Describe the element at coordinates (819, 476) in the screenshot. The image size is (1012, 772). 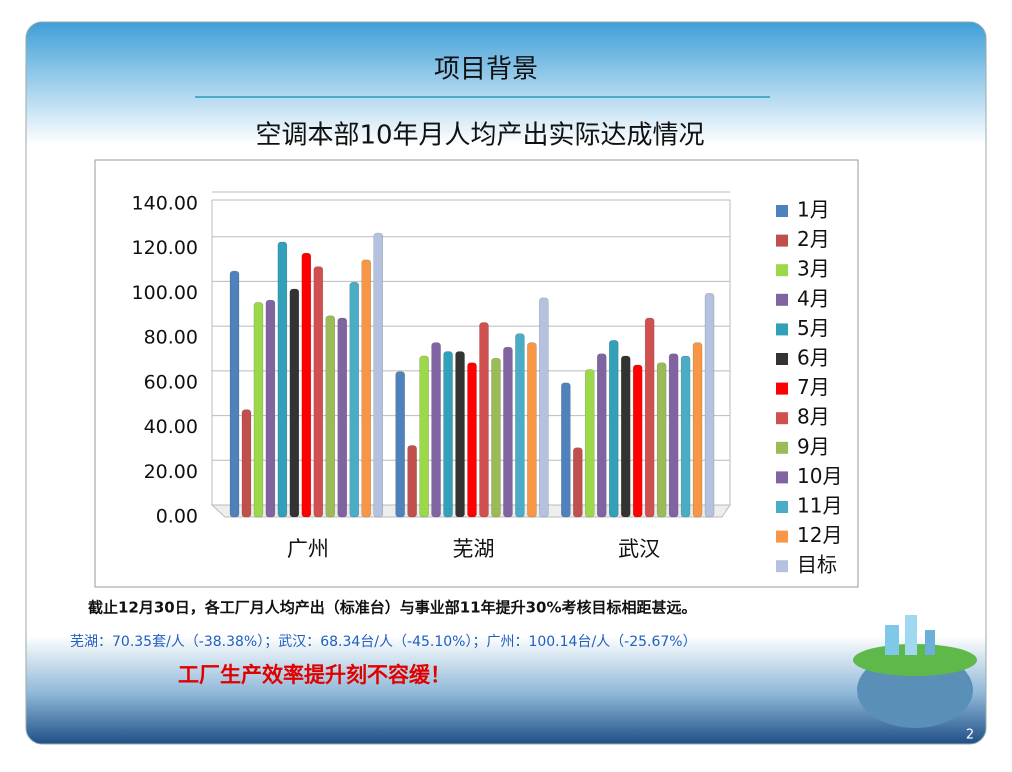
I see `legend-label: 10月` at that location.